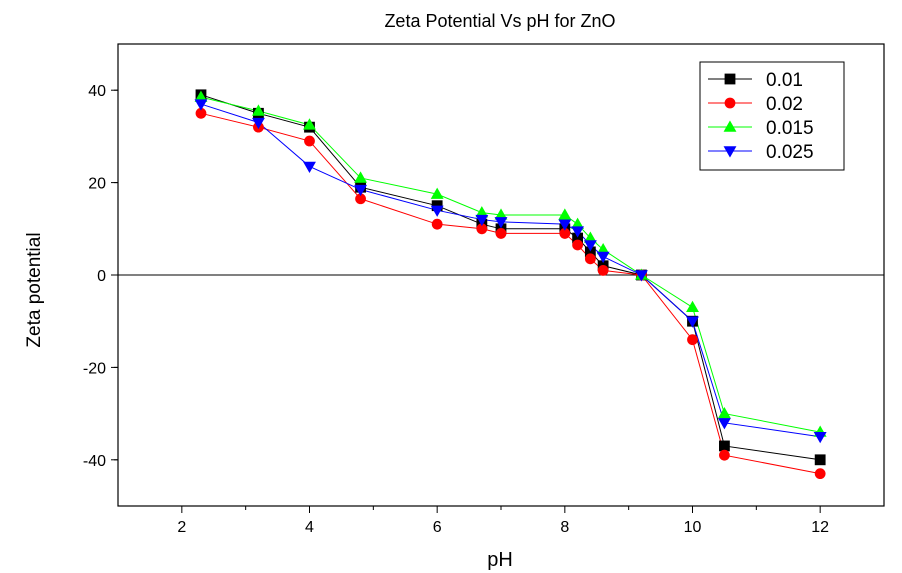 This screenshot has height=573, width=902. I want to click on x-tick-label: 4, so click(309, 527).